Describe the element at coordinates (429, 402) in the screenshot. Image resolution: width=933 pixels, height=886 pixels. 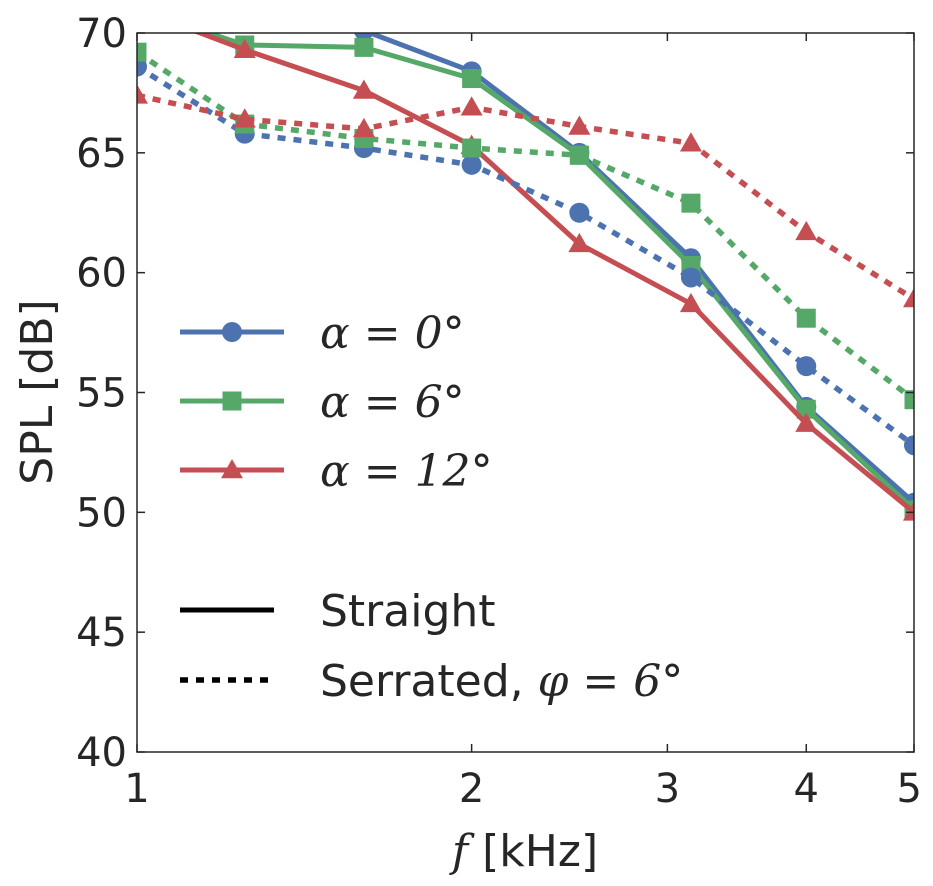
I see `legend-value: 6` at that location.